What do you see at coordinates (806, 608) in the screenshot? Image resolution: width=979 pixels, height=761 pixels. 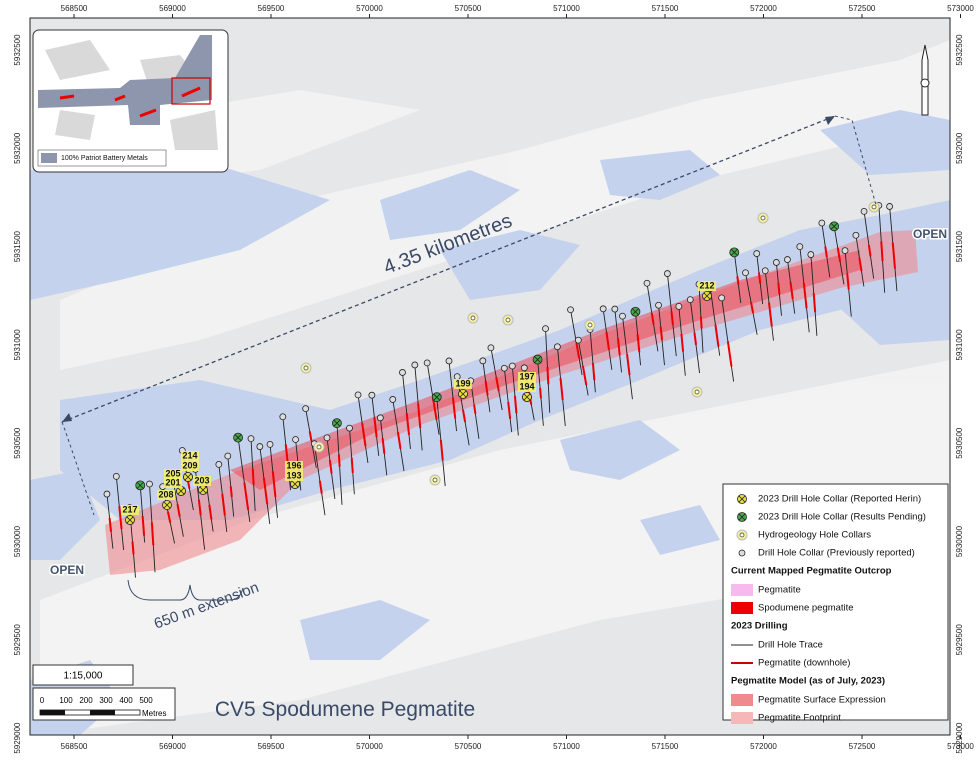 I see `legend-label: Spodumene pegmatite` at bounding box center [806, 608].